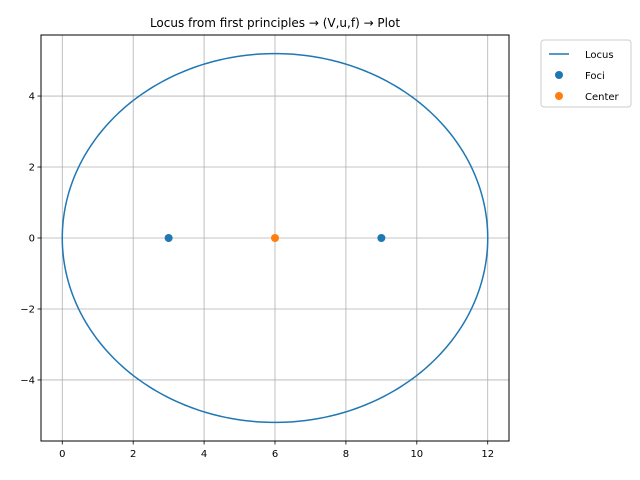  I want to click on x-tick-label: 4, so click(204, 454).